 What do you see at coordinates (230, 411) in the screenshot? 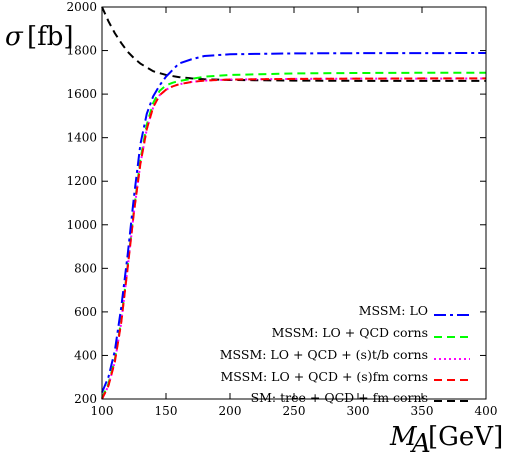
I see `x-tick-label: 200` at bounding box center [230, 411].